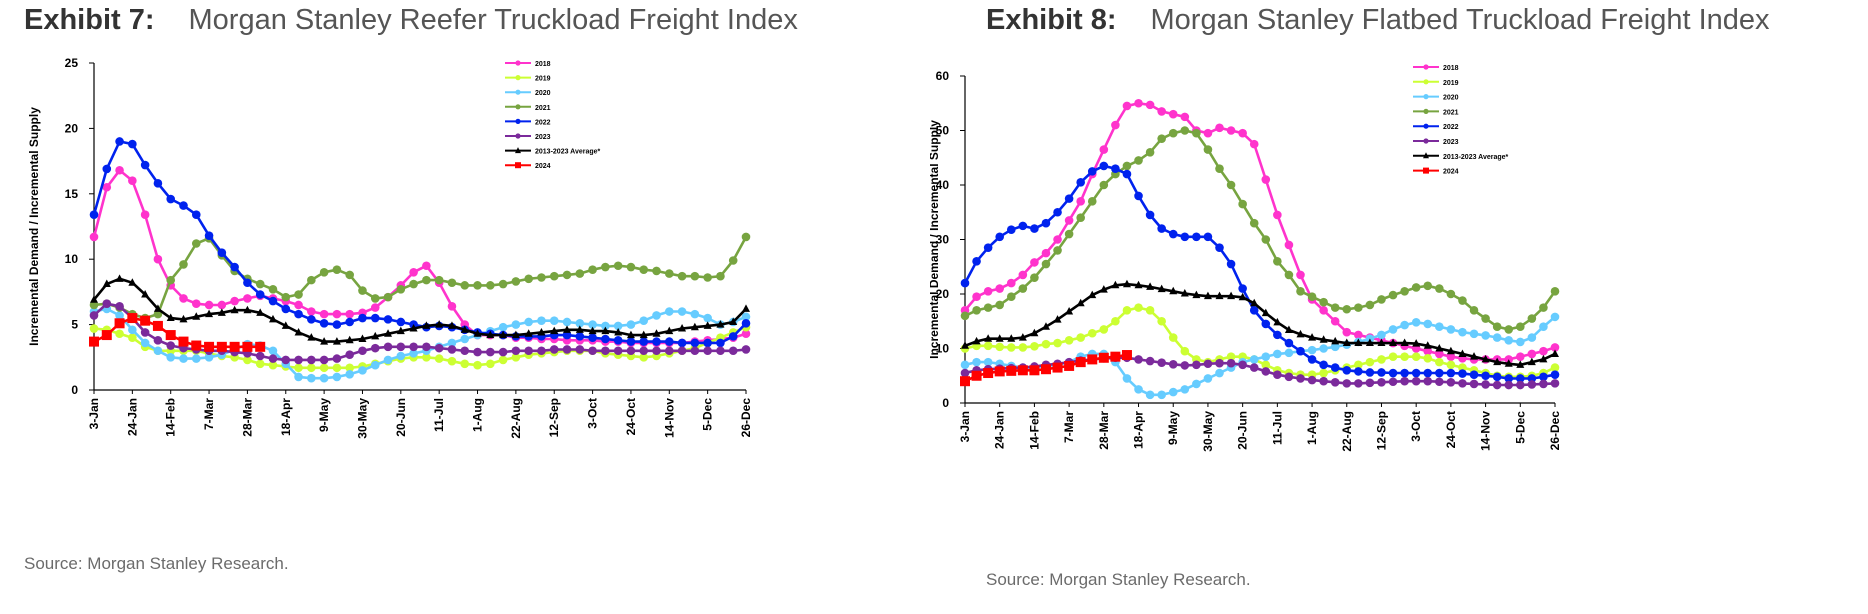  I want to click on flatbed-legend-label: 2018, so click(1451, 68).